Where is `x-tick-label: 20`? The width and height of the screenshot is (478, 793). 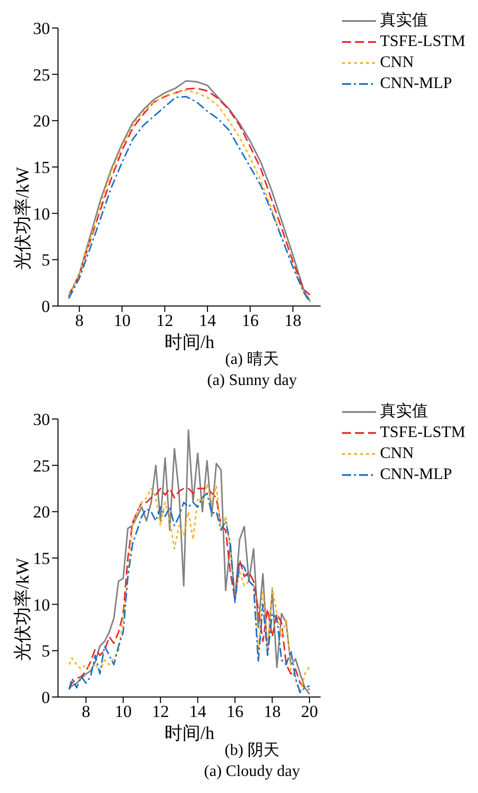 x-tick-label: 20 is located at coordinates (309, 712).